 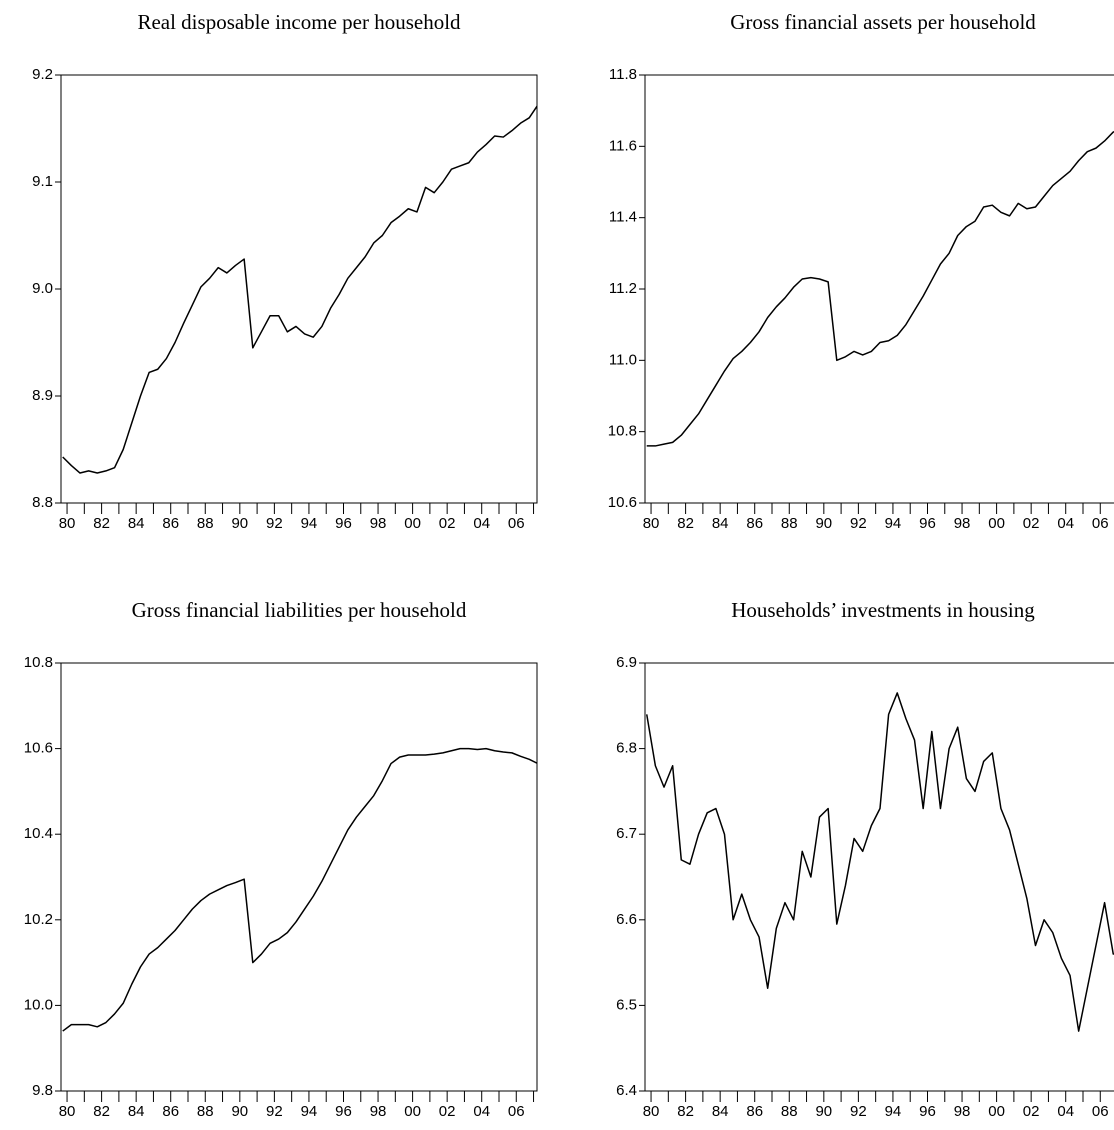 I want to click on y-tick-label: 6.9, so click(x=626, y=662).